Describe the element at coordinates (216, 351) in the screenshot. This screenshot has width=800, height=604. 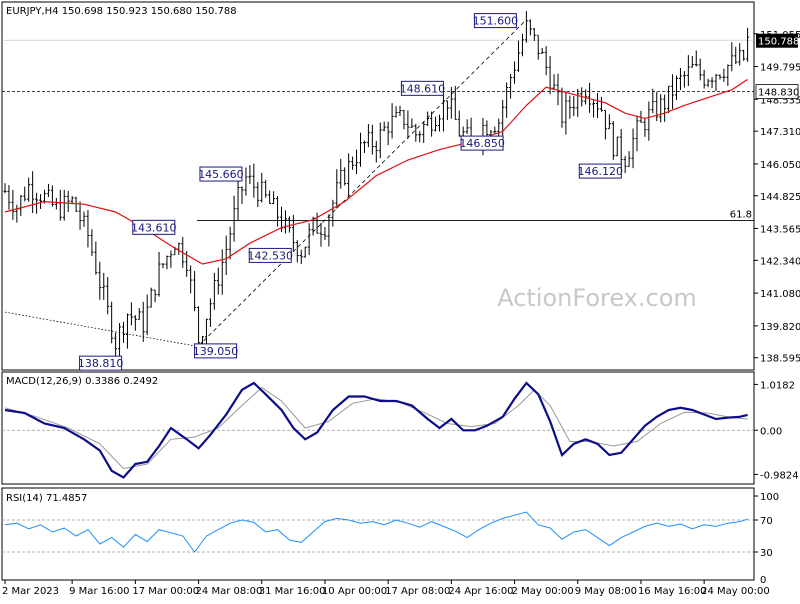
I see `callout-label: 139.050` at that location.